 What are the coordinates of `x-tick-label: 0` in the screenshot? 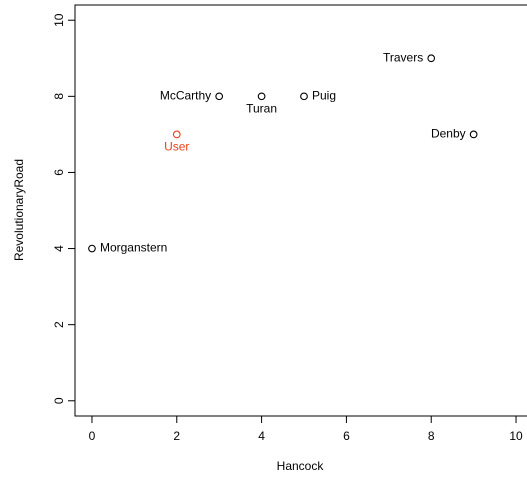 It's located at (92, 436).